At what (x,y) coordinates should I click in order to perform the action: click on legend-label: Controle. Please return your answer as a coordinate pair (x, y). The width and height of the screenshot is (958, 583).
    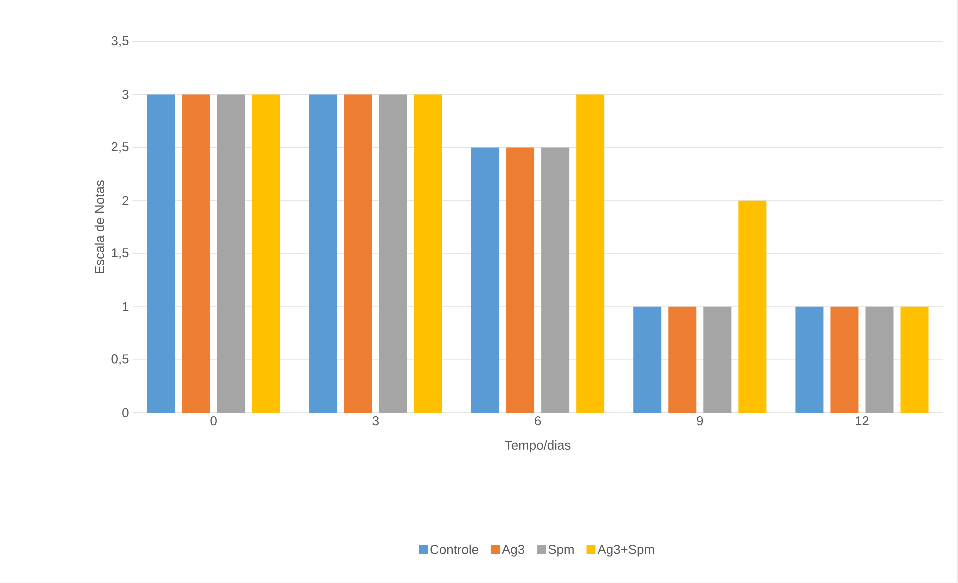
    Looking at the image, I should click on (454, 549).